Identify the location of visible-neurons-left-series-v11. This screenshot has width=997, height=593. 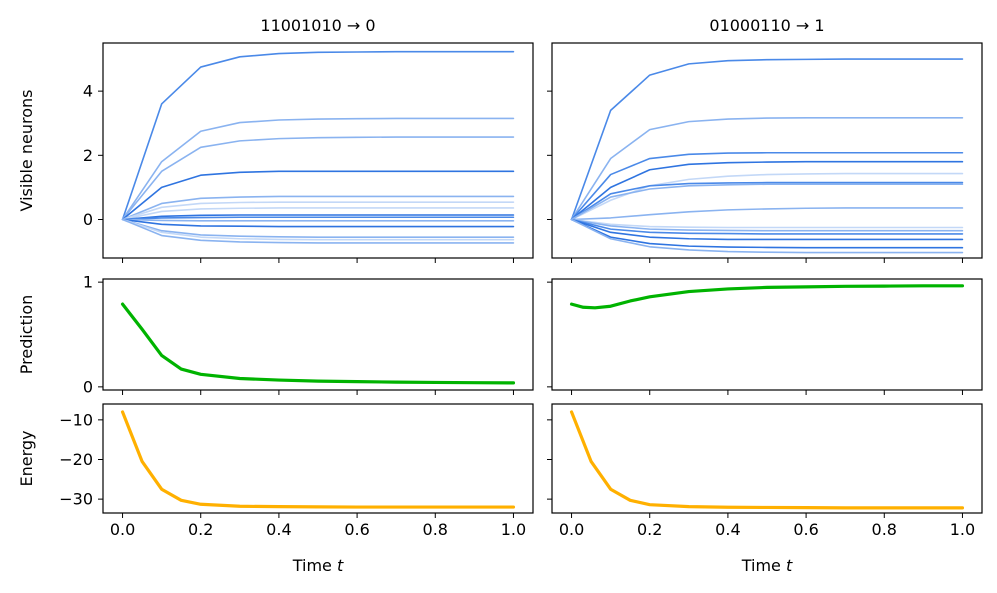
(318, 223).